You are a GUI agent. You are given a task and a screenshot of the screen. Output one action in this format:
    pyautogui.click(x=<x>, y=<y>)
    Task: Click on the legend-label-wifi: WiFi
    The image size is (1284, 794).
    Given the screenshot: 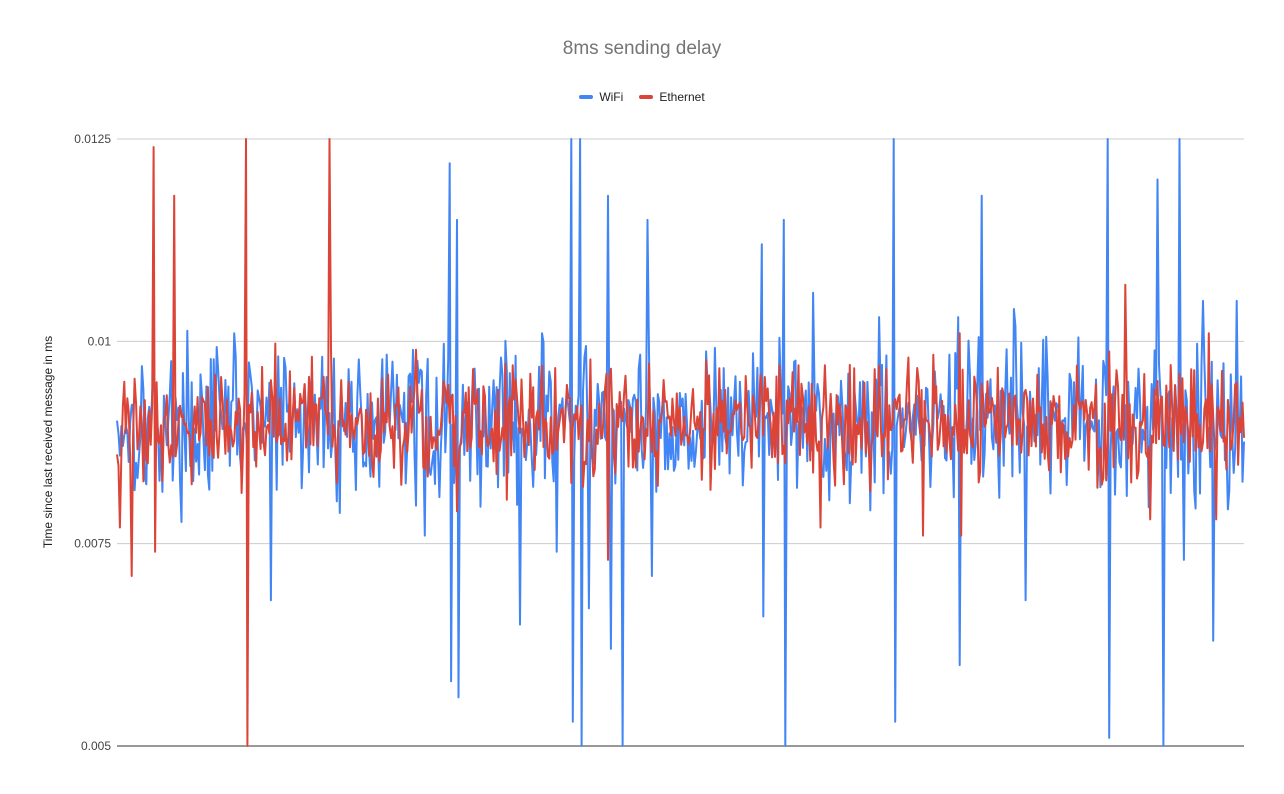 What is the action you would take?
    pyautogui.click(x=611, y=97)
    